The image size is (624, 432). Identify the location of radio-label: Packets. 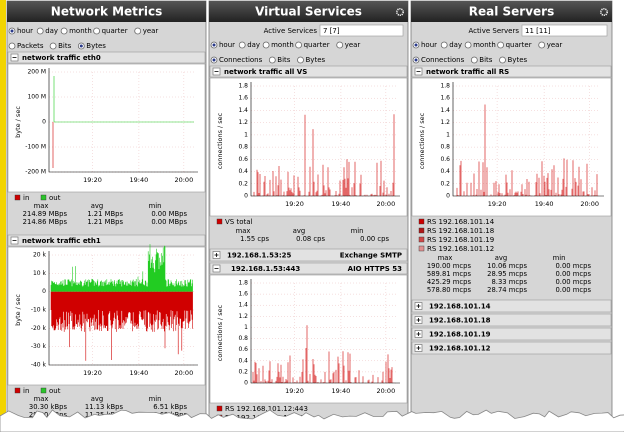
(30, 46).